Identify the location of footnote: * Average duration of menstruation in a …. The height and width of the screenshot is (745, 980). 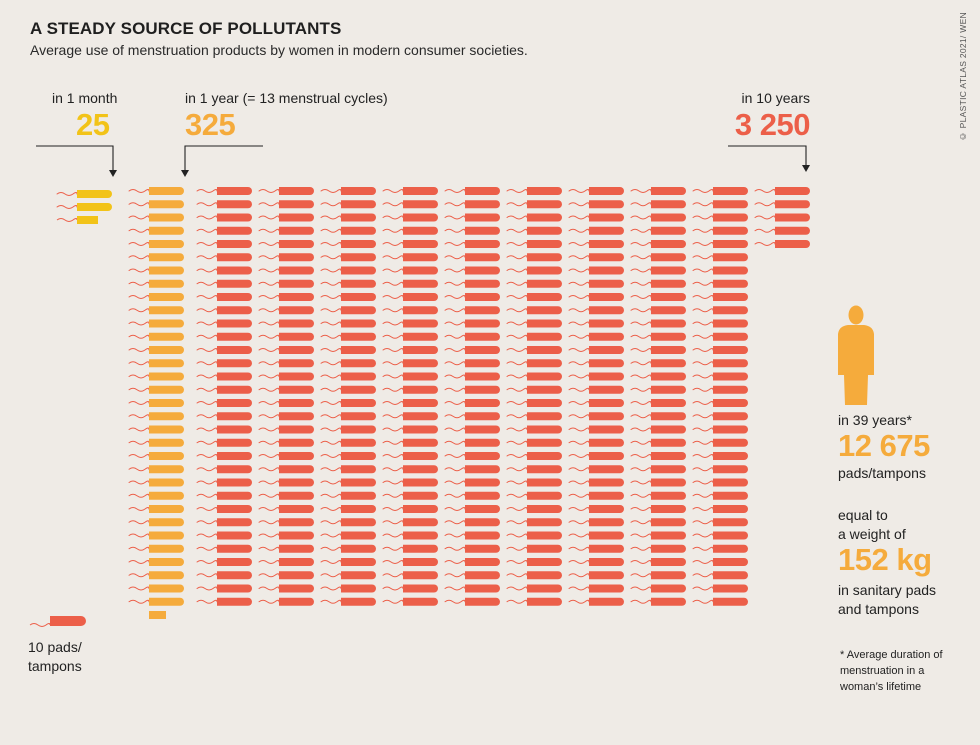
(891, 671).